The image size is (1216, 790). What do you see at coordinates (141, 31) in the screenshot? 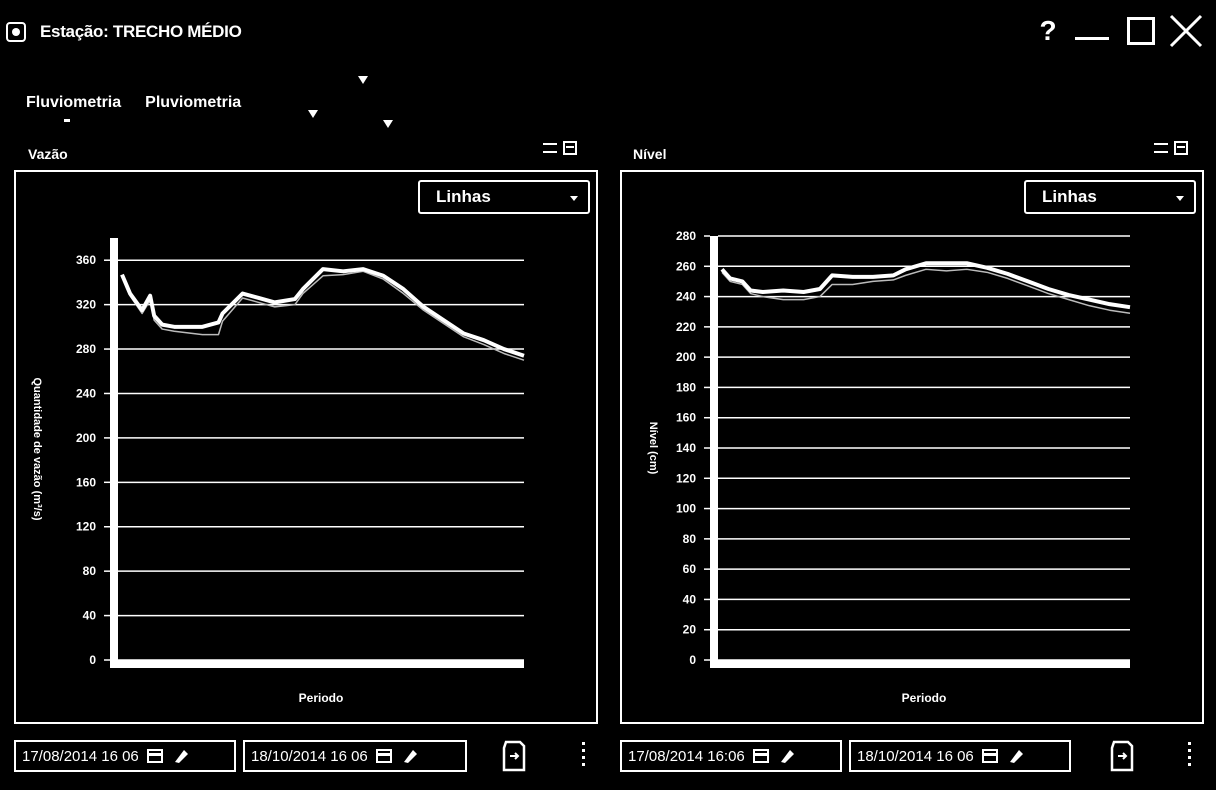
I see `window-title: Estação: TRECHO MÉDIO` at bounding box center [141, 31].